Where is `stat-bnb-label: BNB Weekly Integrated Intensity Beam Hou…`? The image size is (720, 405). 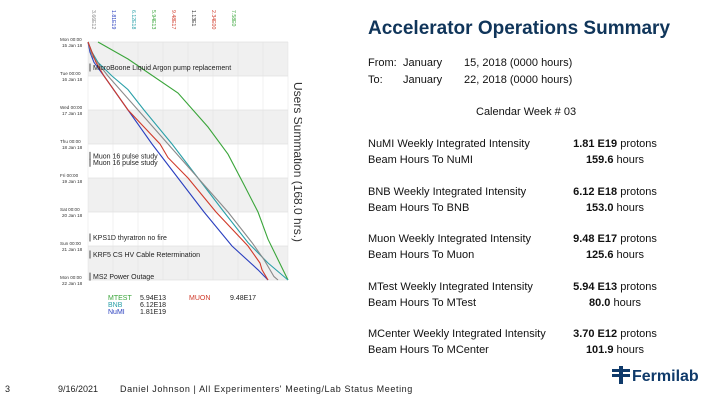 stat-bnb-label: BNB Weekly Integrated Intensity Beam Hou… is located at coordinates (447, 200).